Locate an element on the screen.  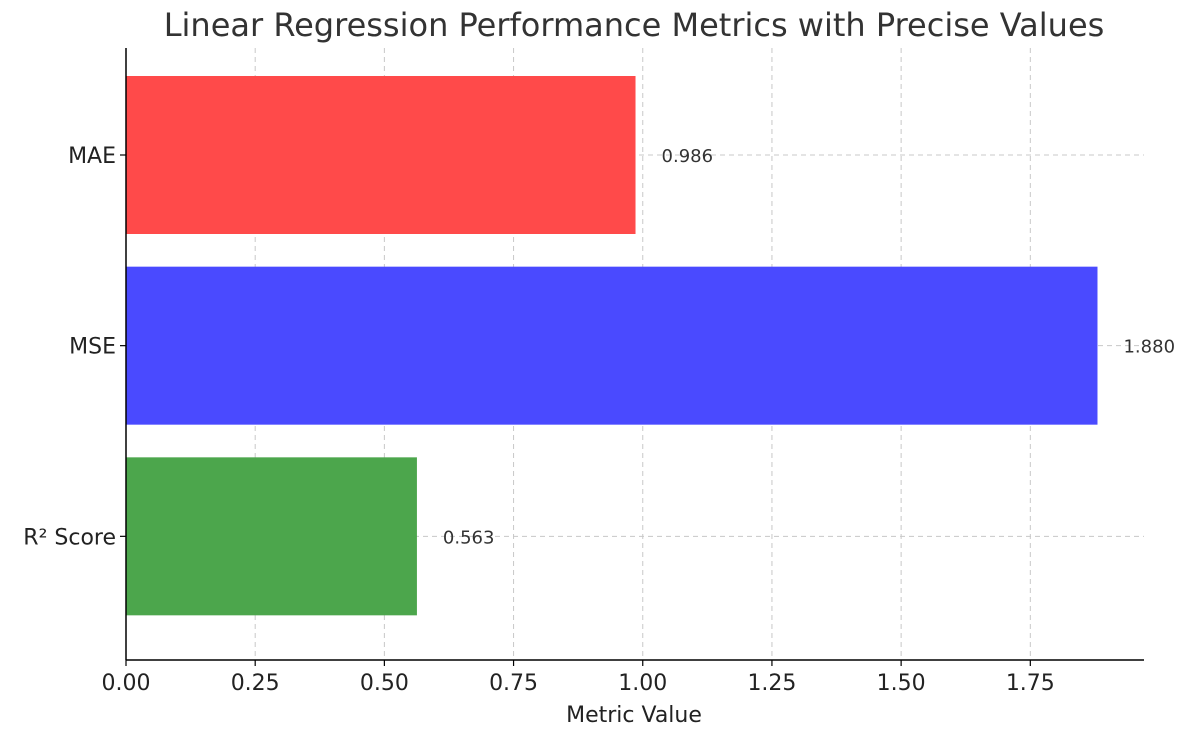
bar-value-label: 0.986 is located at coordinates (688, 156).